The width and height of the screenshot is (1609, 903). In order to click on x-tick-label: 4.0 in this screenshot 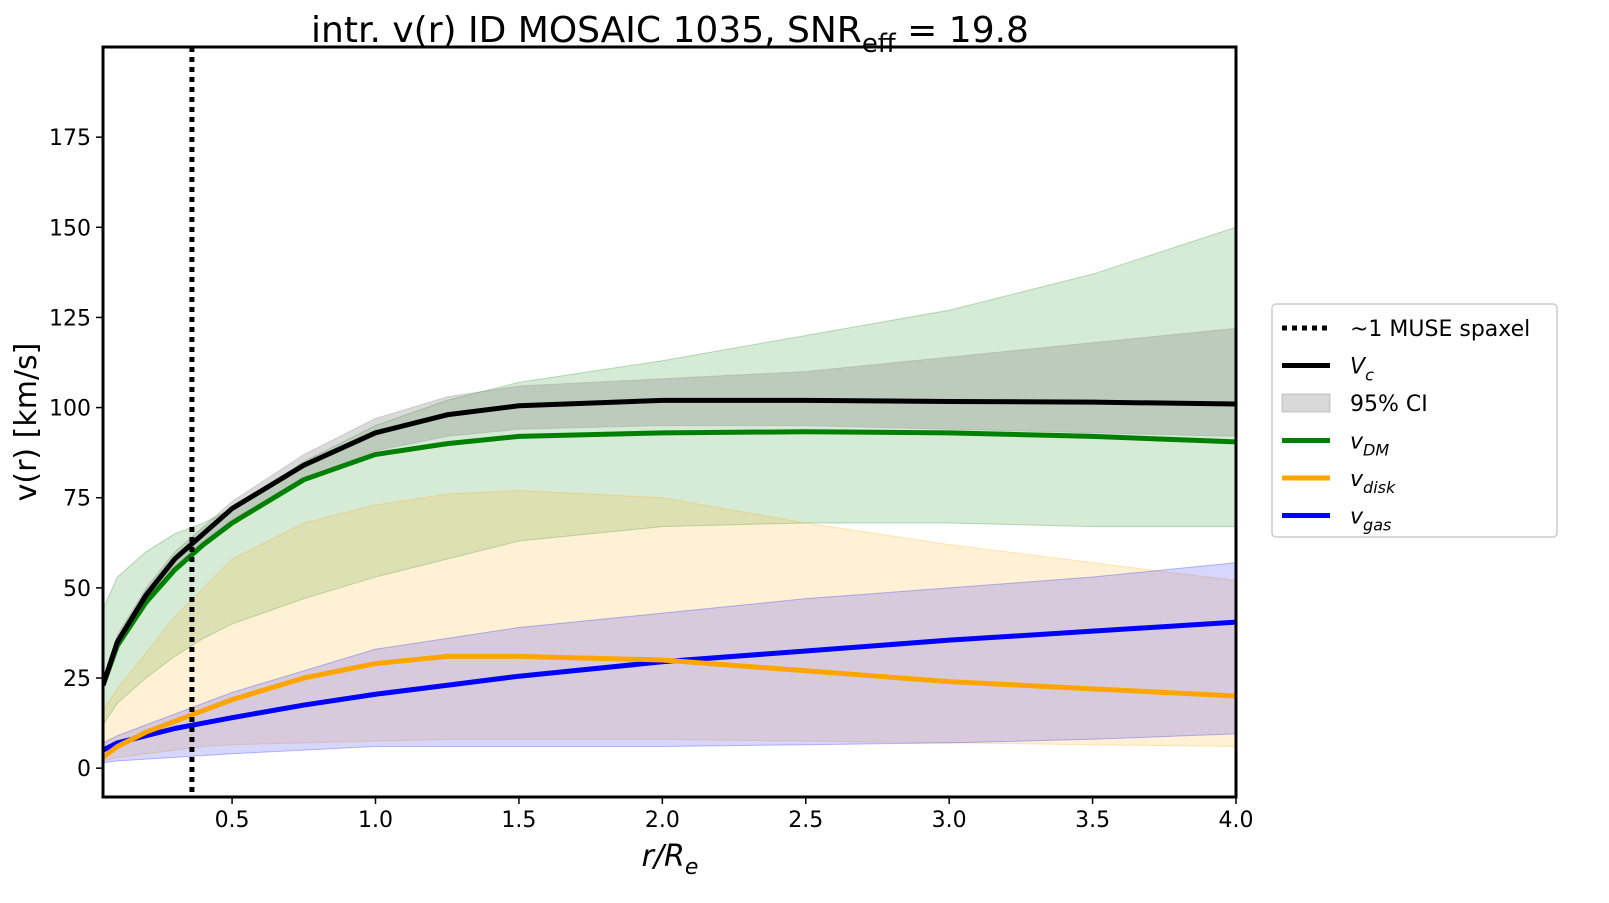, I will do `click(1236, 820)`.